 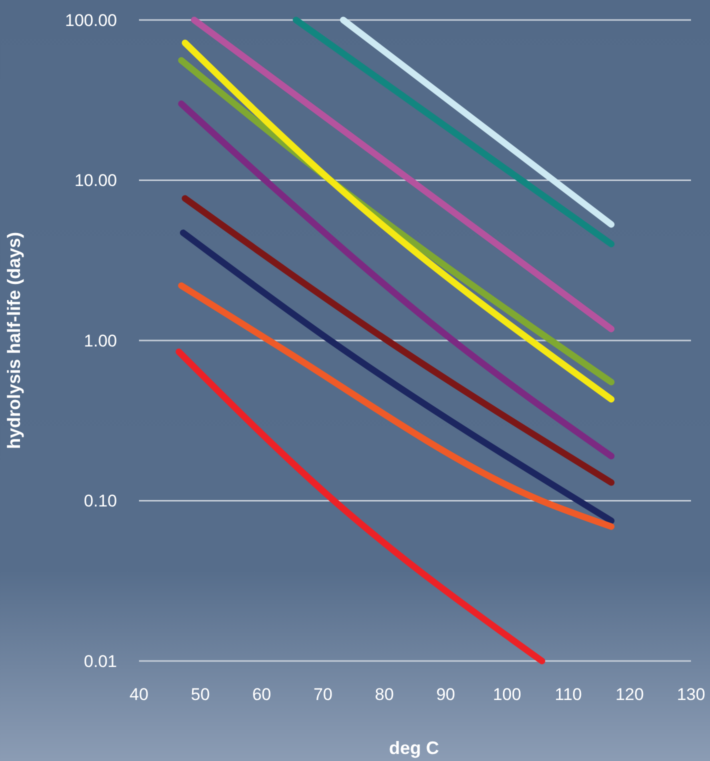 What do you see at coordinates (629, 694) in the screenshot?
I see `x-tick-label: 120` at bounding box center [629, 694].